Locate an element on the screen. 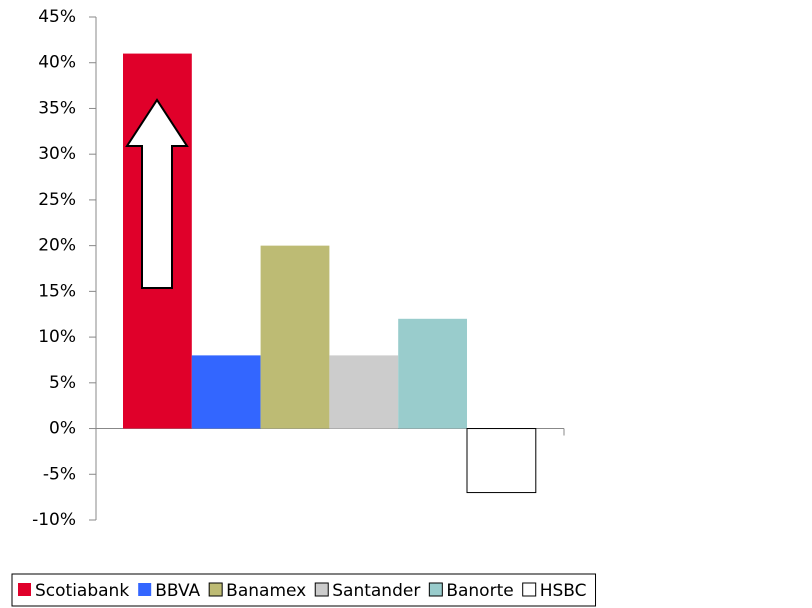 This screenshot has width=812, height=608. y-tick-label: -5% is located at coordinates (59, 474).